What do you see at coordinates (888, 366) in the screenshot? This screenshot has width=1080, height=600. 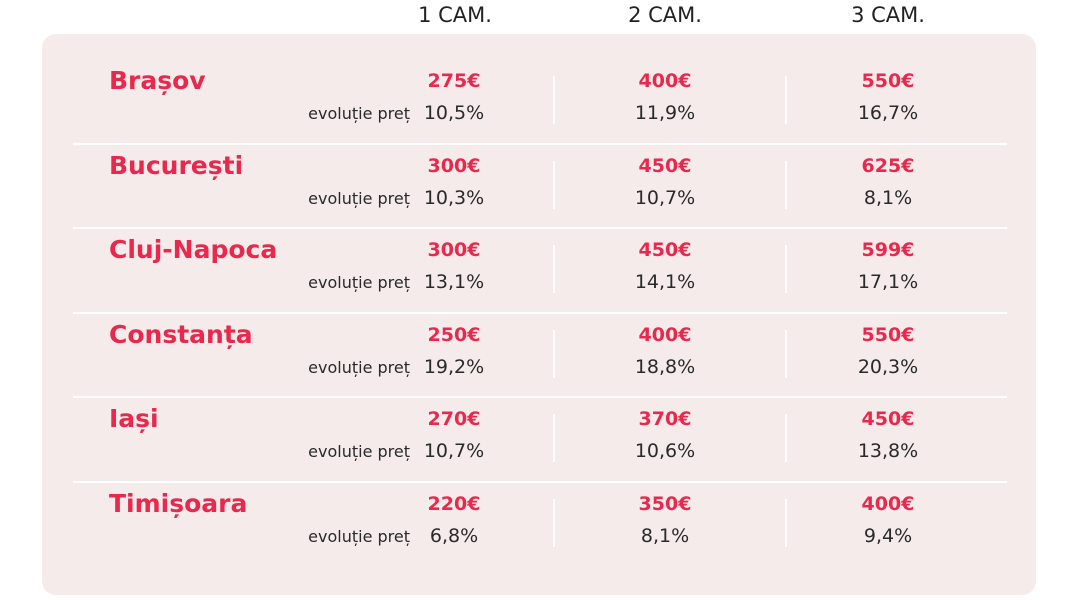 I see `price-change-3-room: 20,3%` at bounding box center [888, 366].